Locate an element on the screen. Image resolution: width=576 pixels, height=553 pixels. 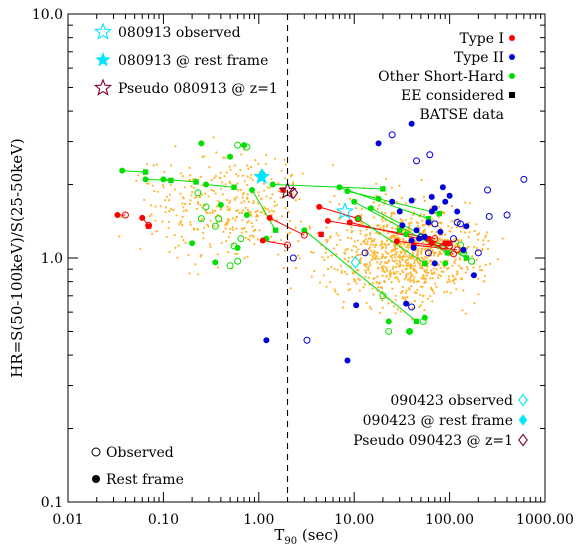
type1-connector-line is located at coordinates (339, 213).